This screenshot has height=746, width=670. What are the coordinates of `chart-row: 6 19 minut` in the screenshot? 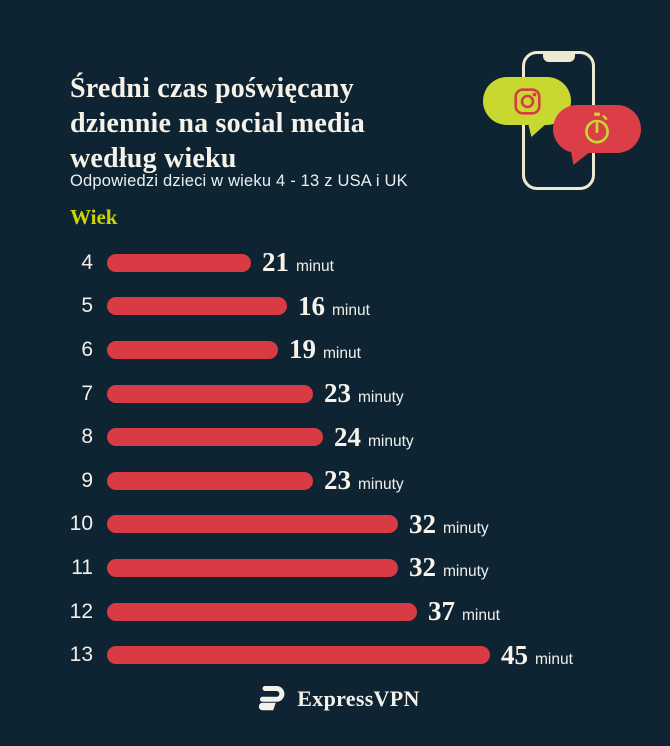 It's located at (316, 350).